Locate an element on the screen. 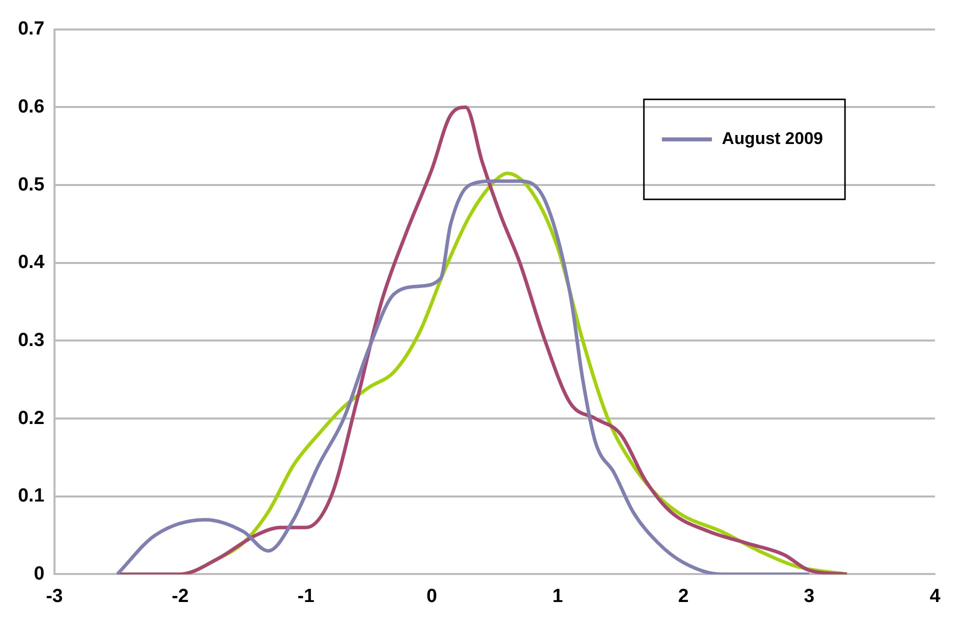 The image size is (961, 619). y-tick-label: 0 is located at coordinates (39, 573).